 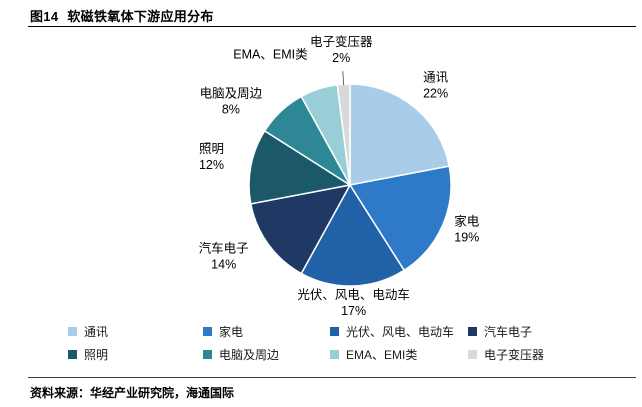 I want to click on legend-item-4: 照明, so click(x=135, y=354).